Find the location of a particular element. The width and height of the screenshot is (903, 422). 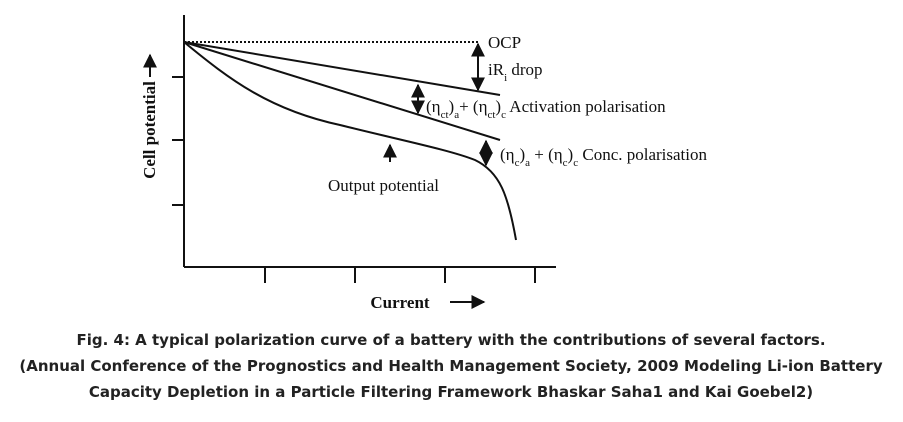

annotation-text: OCP is located at coordinates (504, 42).